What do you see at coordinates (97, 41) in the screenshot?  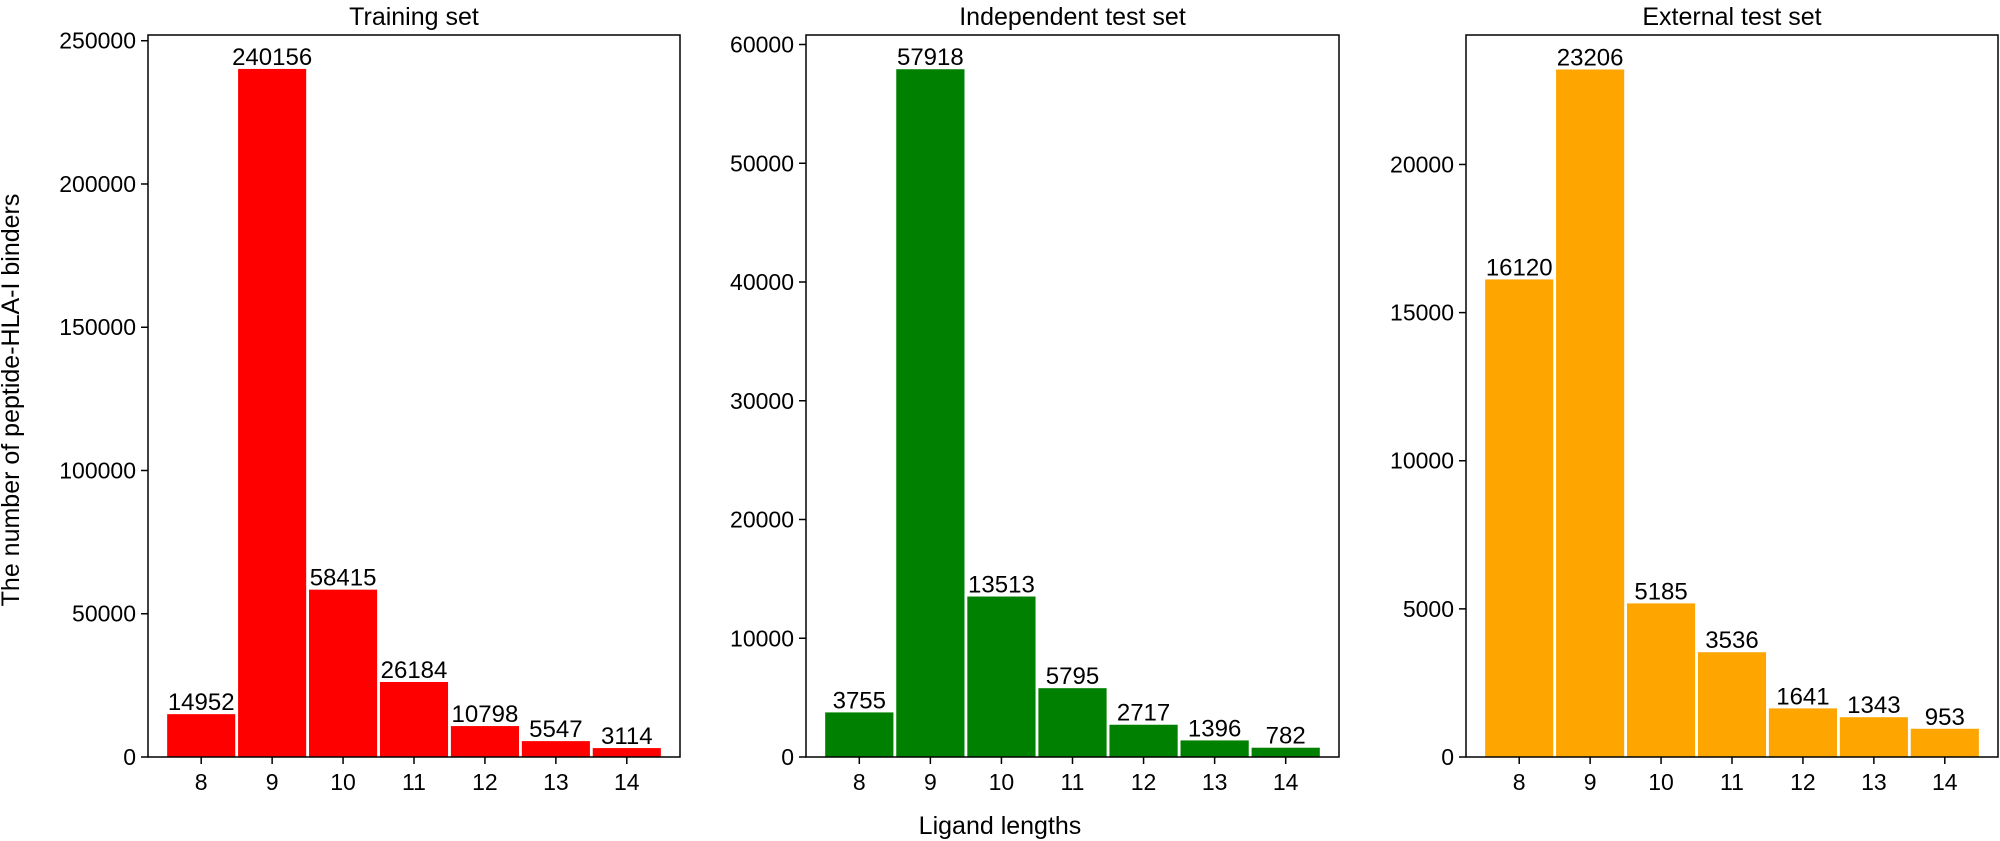 I see `y-tick-label: 250000` at bounding box center [97, 41].